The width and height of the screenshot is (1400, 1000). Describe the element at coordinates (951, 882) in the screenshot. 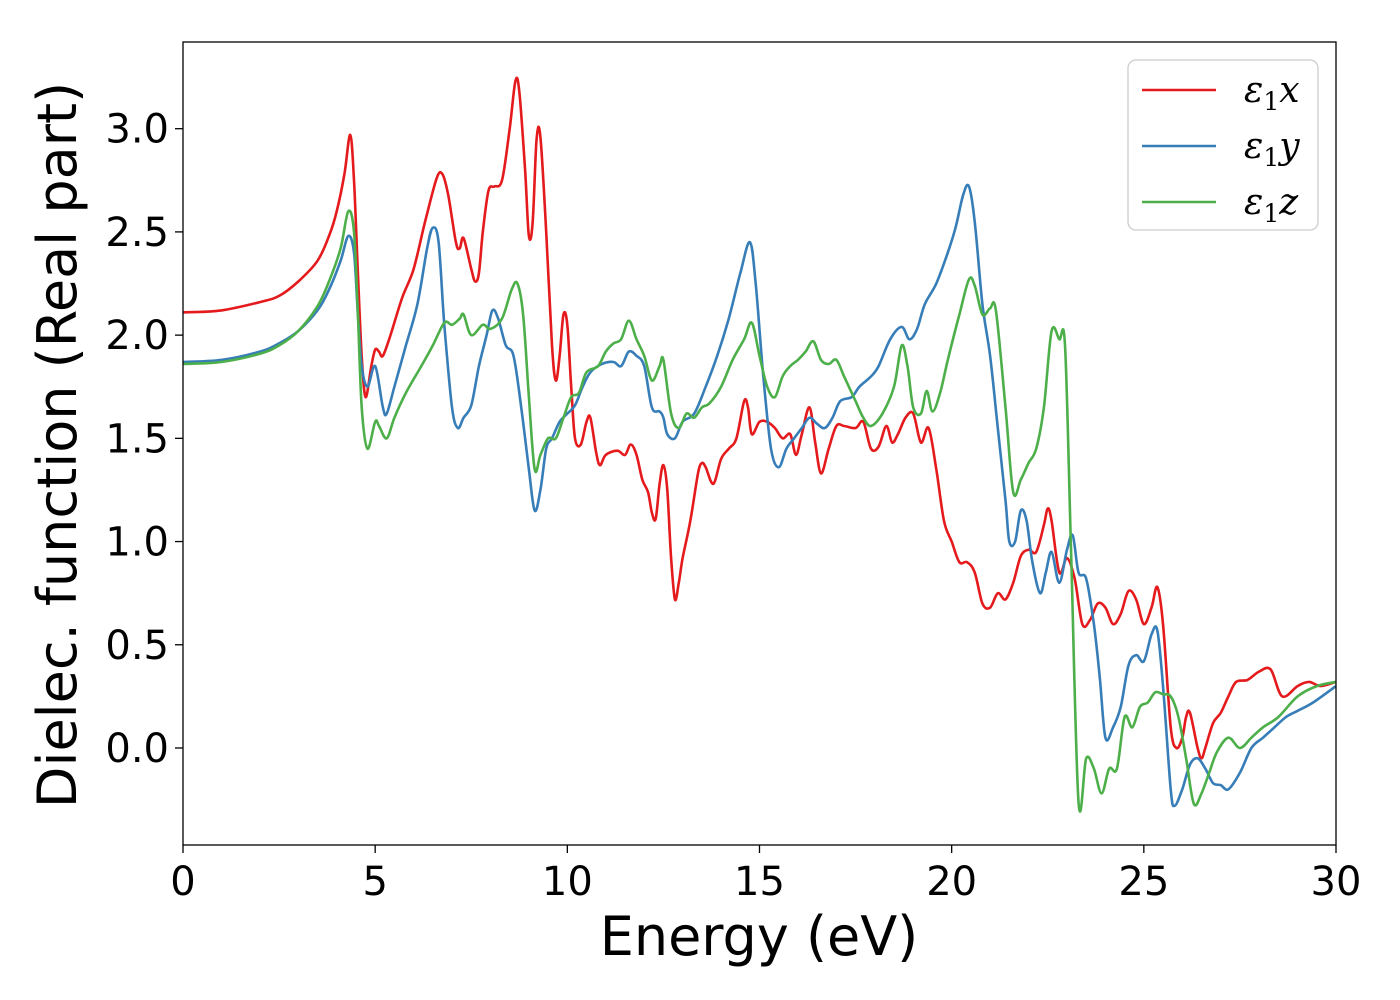

I see `x-tick-label: 20` at that location.